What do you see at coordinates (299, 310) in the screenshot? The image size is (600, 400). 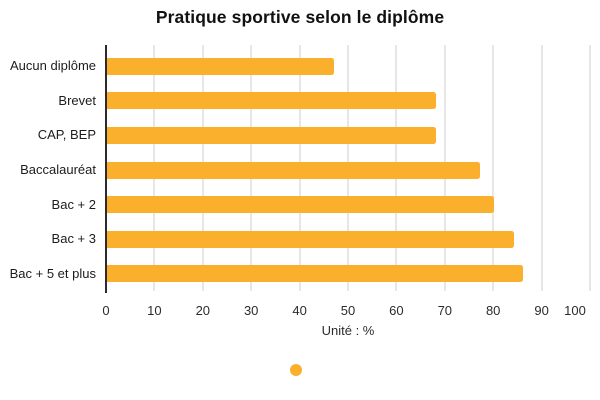 I see `x-tick-label-40: 40` at bounding box center [299, 310].